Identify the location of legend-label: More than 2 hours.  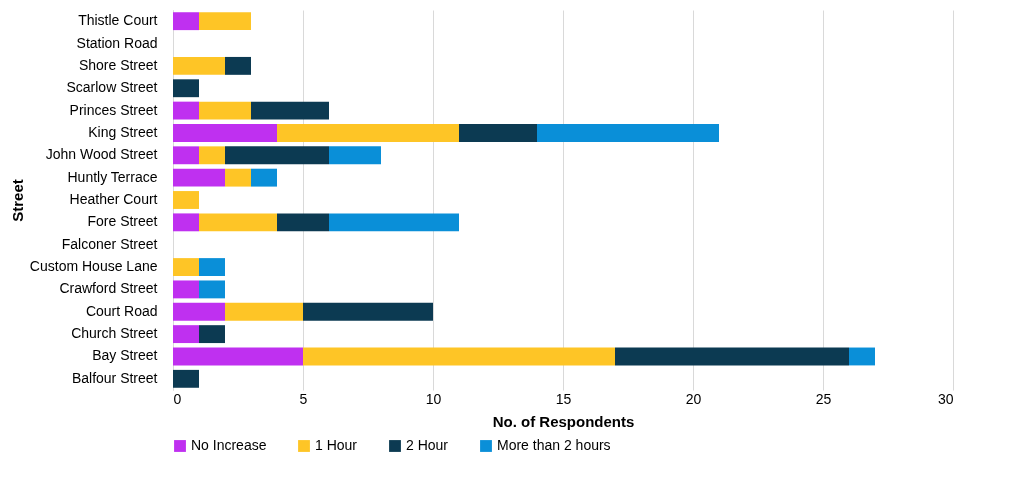
(554, 445).